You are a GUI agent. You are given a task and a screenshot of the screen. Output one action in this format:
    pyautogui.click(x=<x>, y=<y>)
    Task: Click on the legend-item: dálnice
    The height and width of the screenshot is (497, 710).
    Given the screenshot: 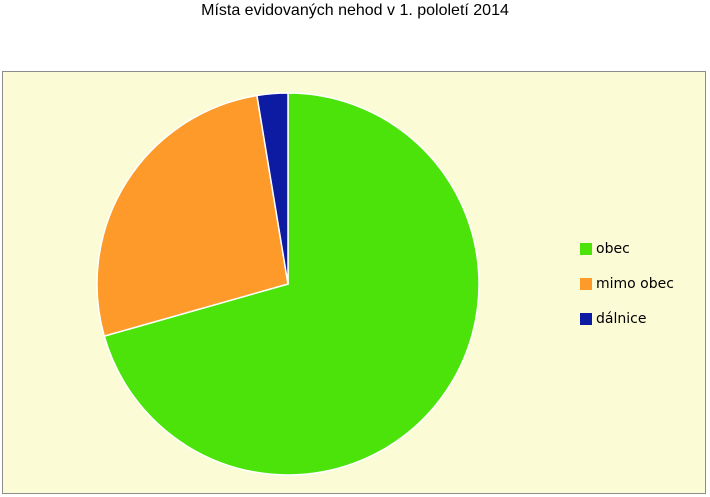 What is the action you would take?
    pyautogui.click(x=627, y=319)
    